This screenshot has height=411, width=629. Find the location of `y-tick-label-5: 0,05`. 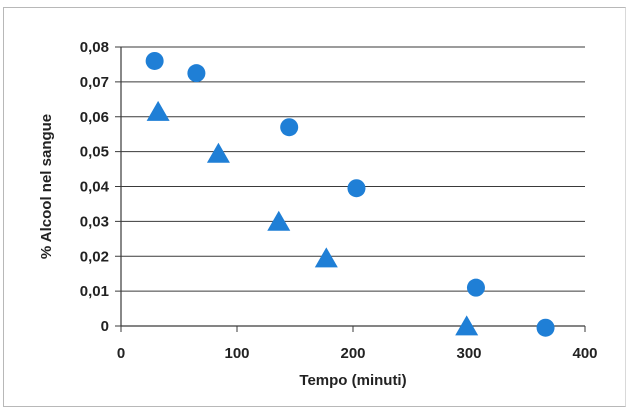

y-tick-label-5: 0,05 is located at coordinates (94, 152).